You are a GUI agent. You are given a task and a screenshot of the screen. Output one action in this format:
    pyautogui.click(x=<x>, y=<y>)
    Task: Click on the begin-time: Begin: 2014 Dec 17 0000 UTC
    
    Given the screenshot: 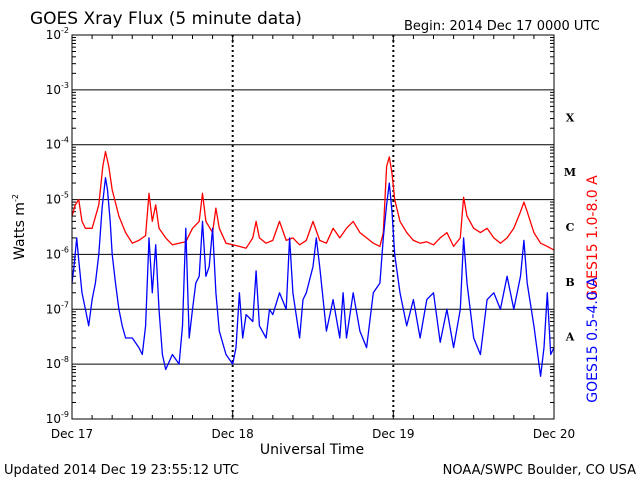 What is the action you would take?
    pyautogui.click(x=502, y=26)
    